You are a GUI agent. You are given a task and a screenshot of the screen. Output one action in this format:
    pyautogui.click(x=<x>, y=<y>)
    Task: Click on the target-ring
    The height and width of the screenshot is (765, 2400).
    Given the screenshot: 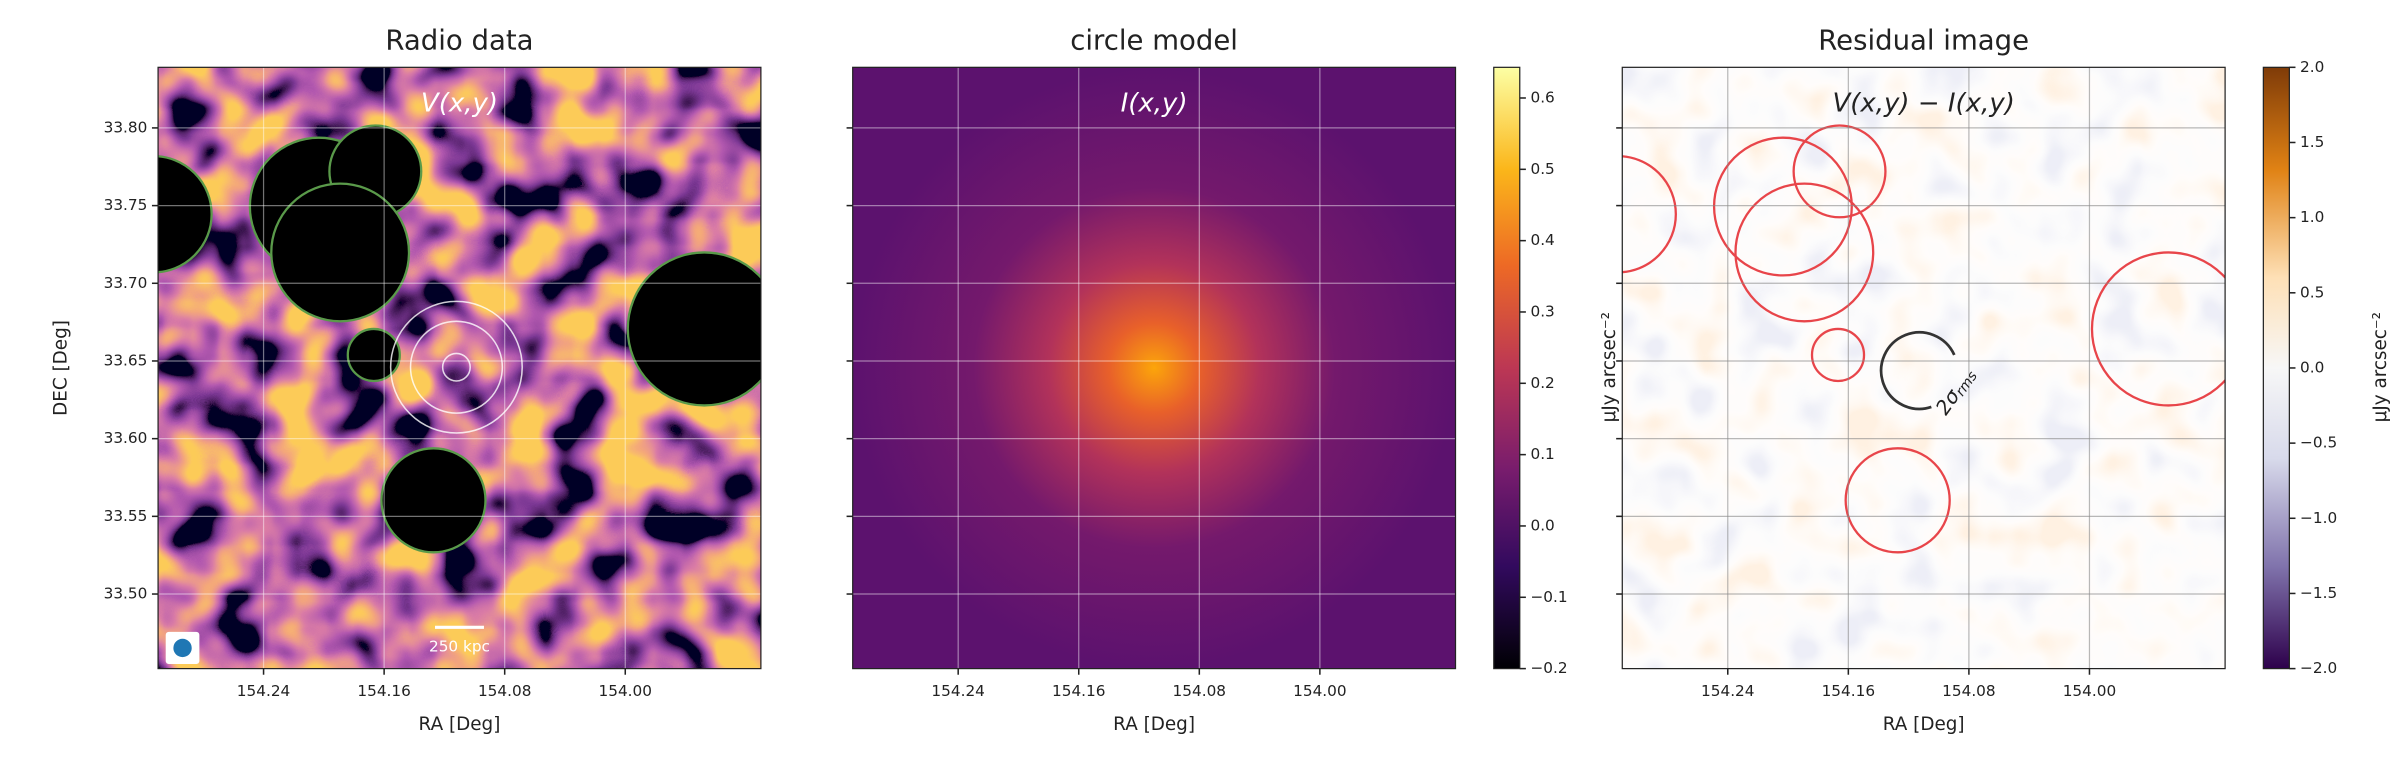 What is the action you would take?
    pyautogui.click(x=456, y=367)
    